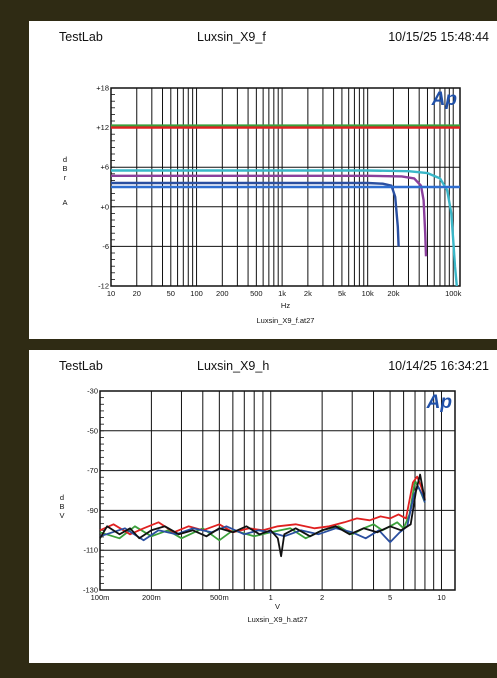  I want to click on y-tick-label: -130, so click(90, 590).